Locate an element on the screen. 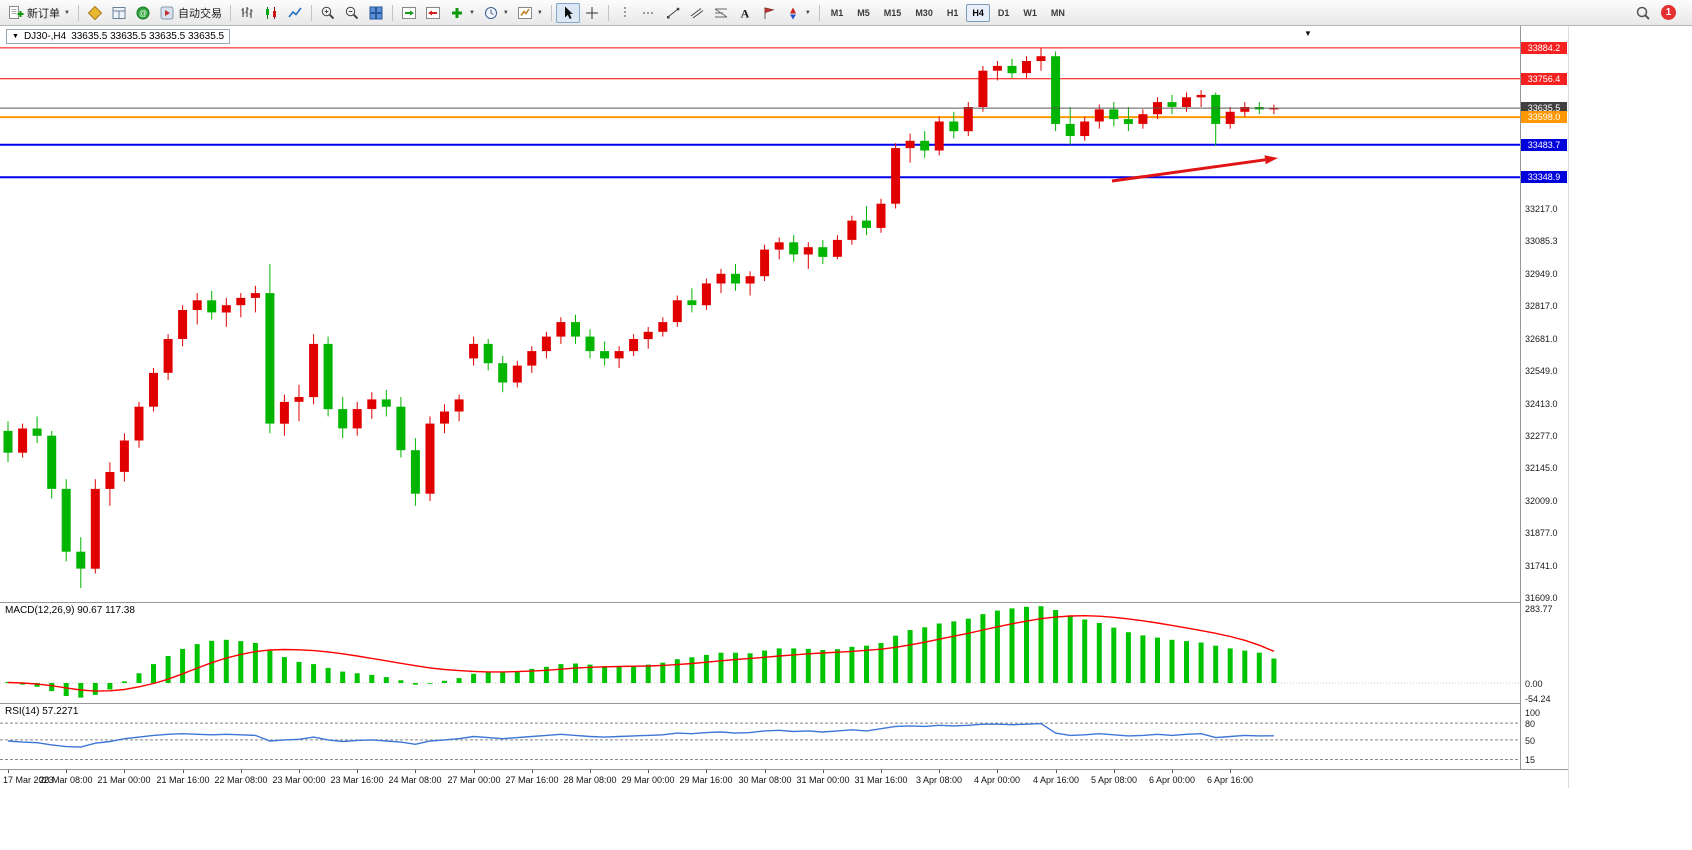 This screenshot has width=1692, height=850. price-axis-label: 32009.0 is located at coordinates (1541, 501).